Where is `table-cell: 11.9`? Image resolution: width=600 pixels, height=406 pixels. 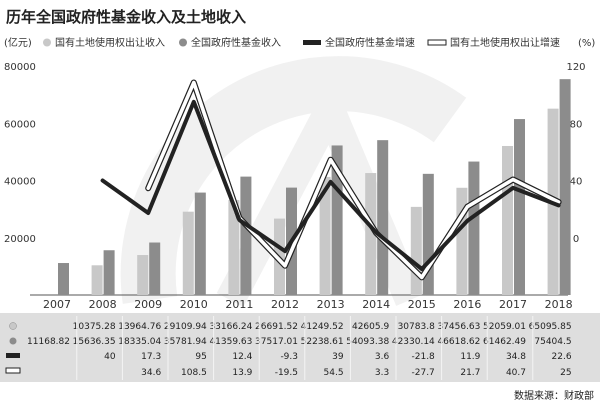
table-cell: 11.9 is located at coordinates (470, 357).